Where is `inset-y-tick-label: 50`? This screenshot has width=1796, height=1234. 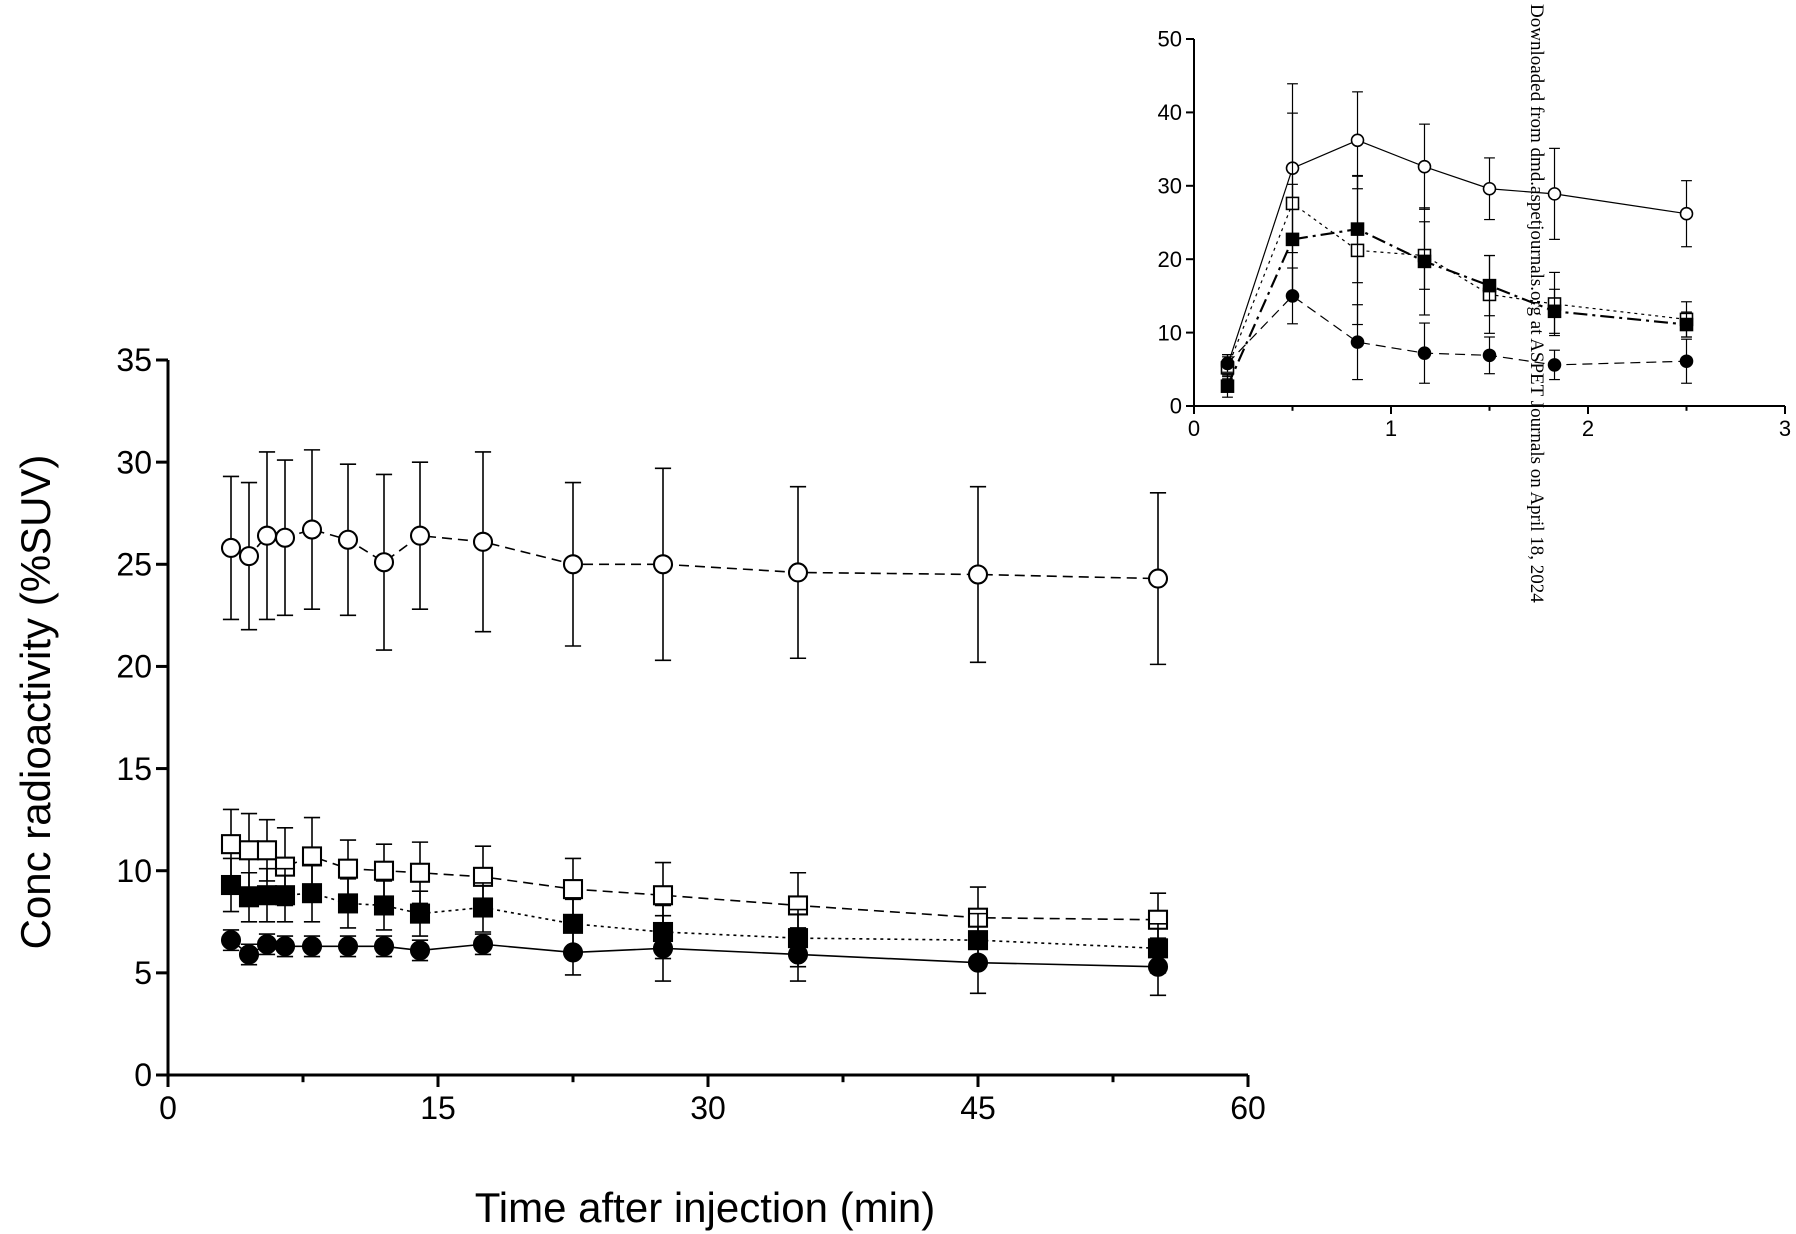
inset-y-tick-label: 50 is located at coordinates (1170, 39).